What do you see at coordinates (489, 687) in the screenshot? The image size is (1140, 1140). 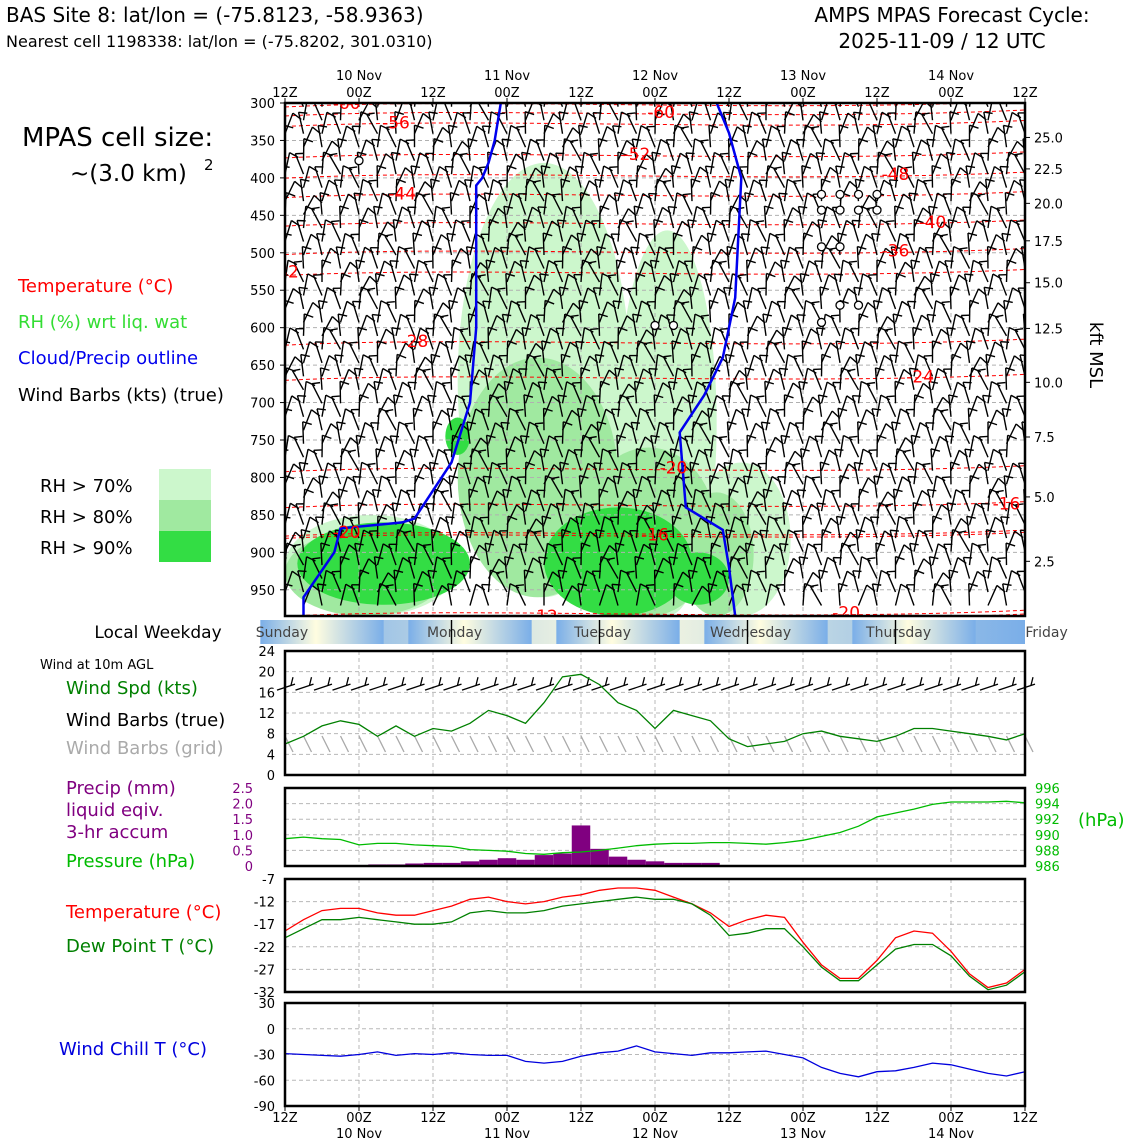 I see `true-barb` at bounding box center [489, 687].